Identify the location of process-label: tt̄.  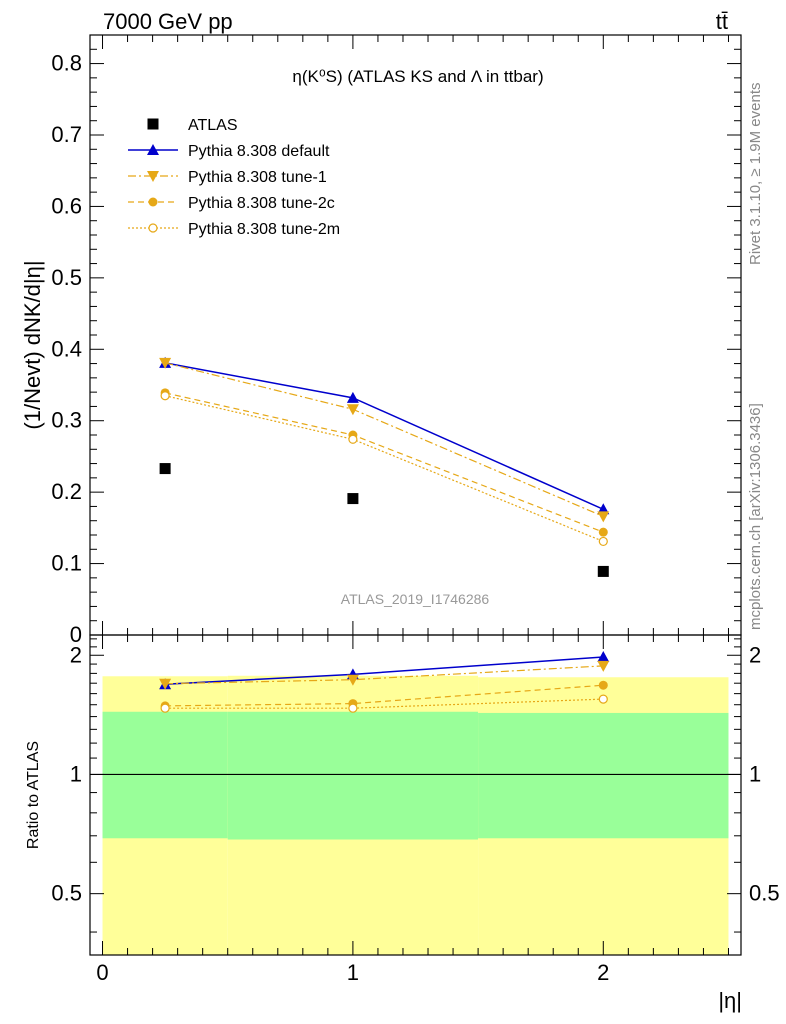
(722, 21).